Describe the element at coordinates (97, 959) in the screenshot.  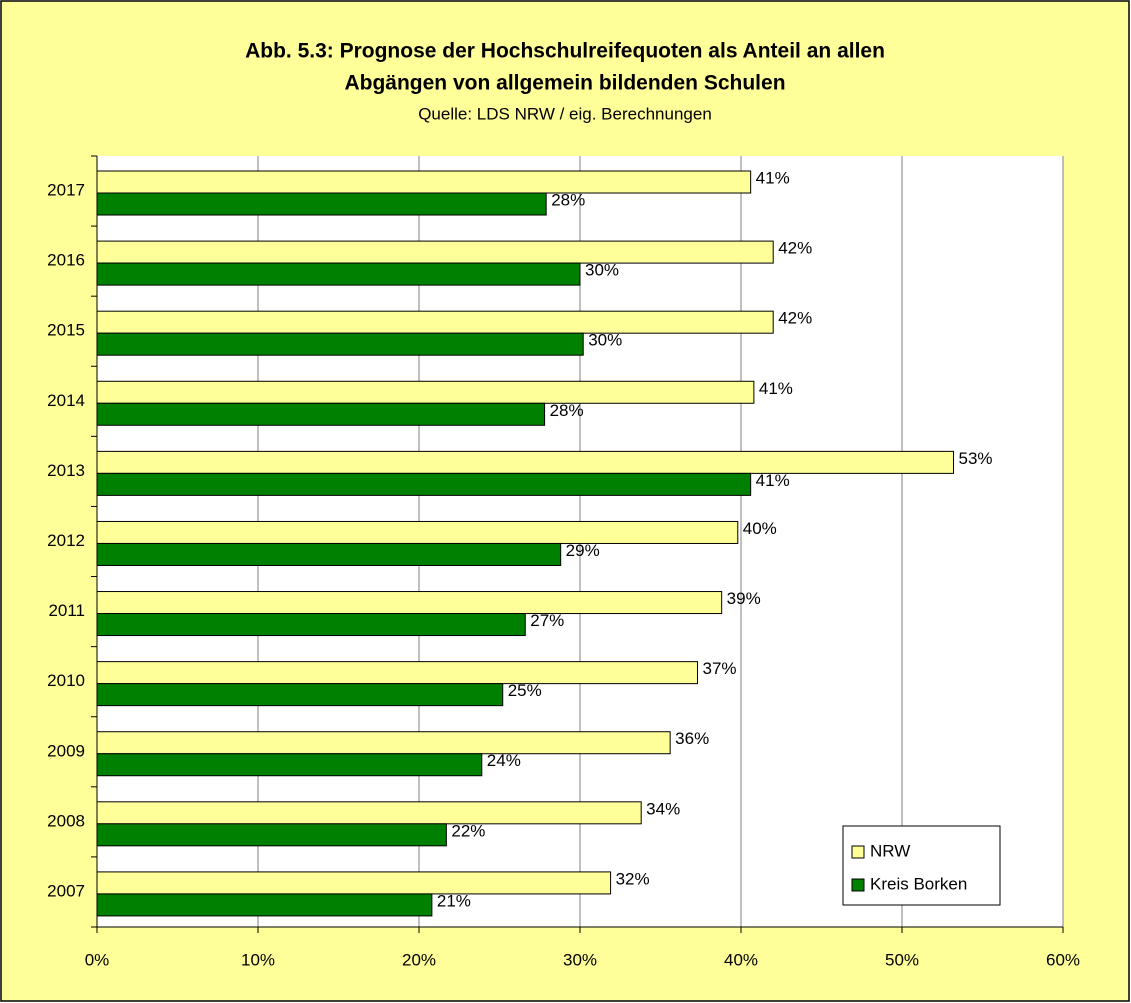
I see `x-tick-label: 0%` at that location.